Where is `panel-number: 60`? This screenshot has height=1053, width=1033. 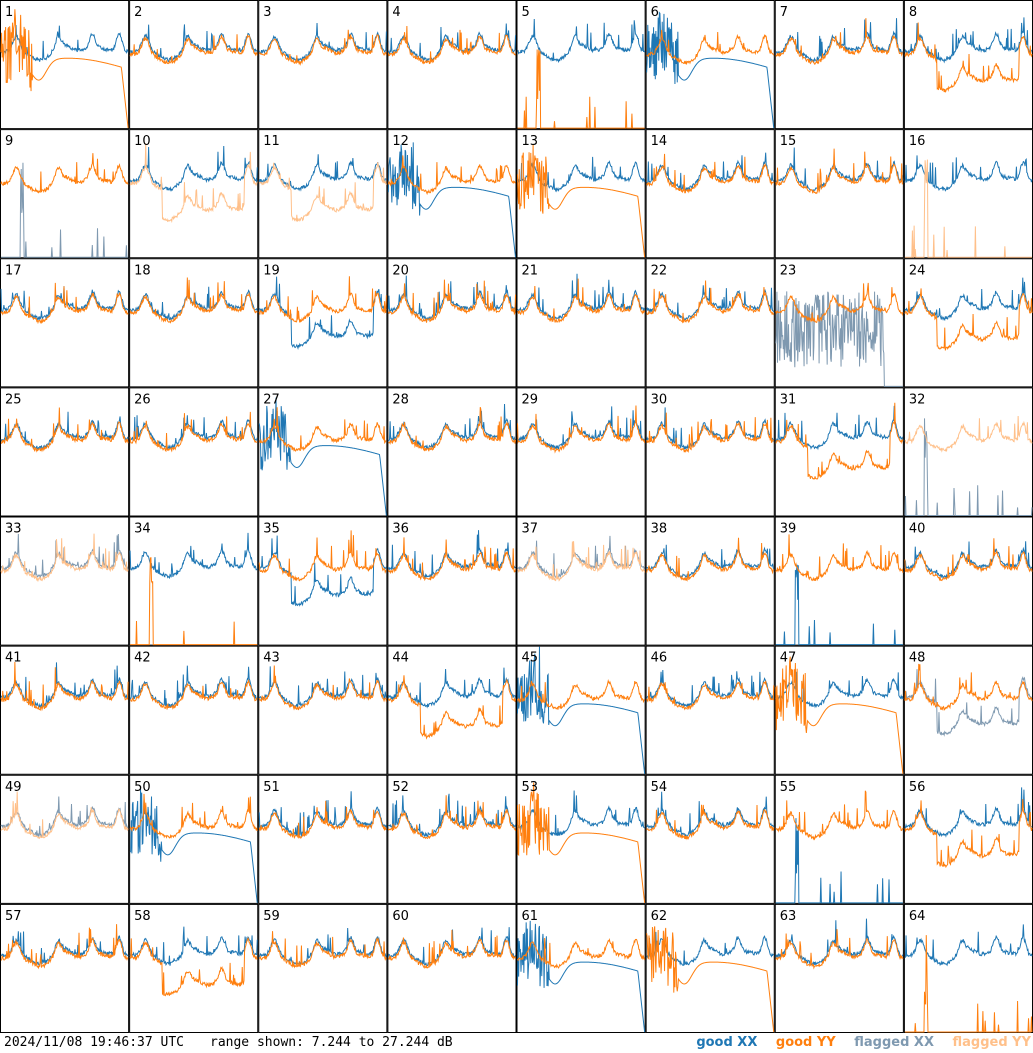 panel-number: 60 is located at coordinates (400, 916).